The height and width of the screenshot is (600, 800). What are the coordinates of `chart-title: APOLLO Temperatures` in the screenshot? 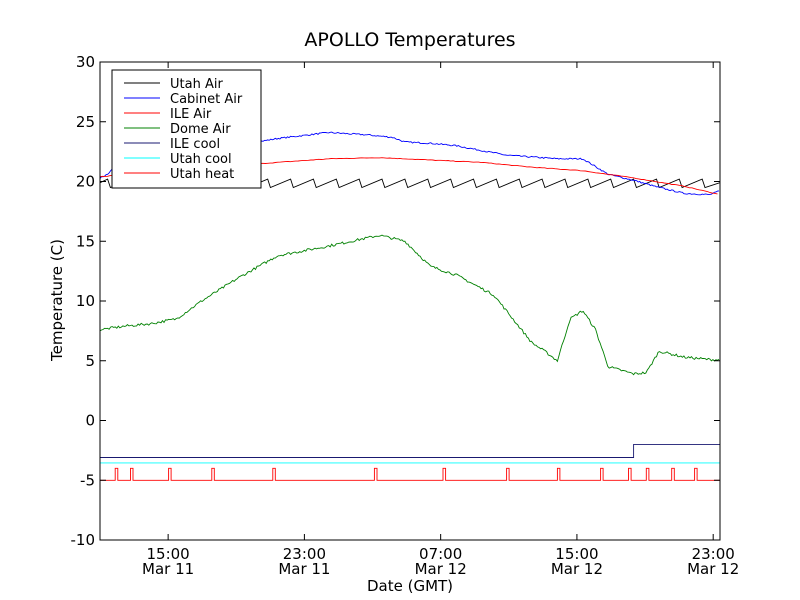 It's located at (409, 40).